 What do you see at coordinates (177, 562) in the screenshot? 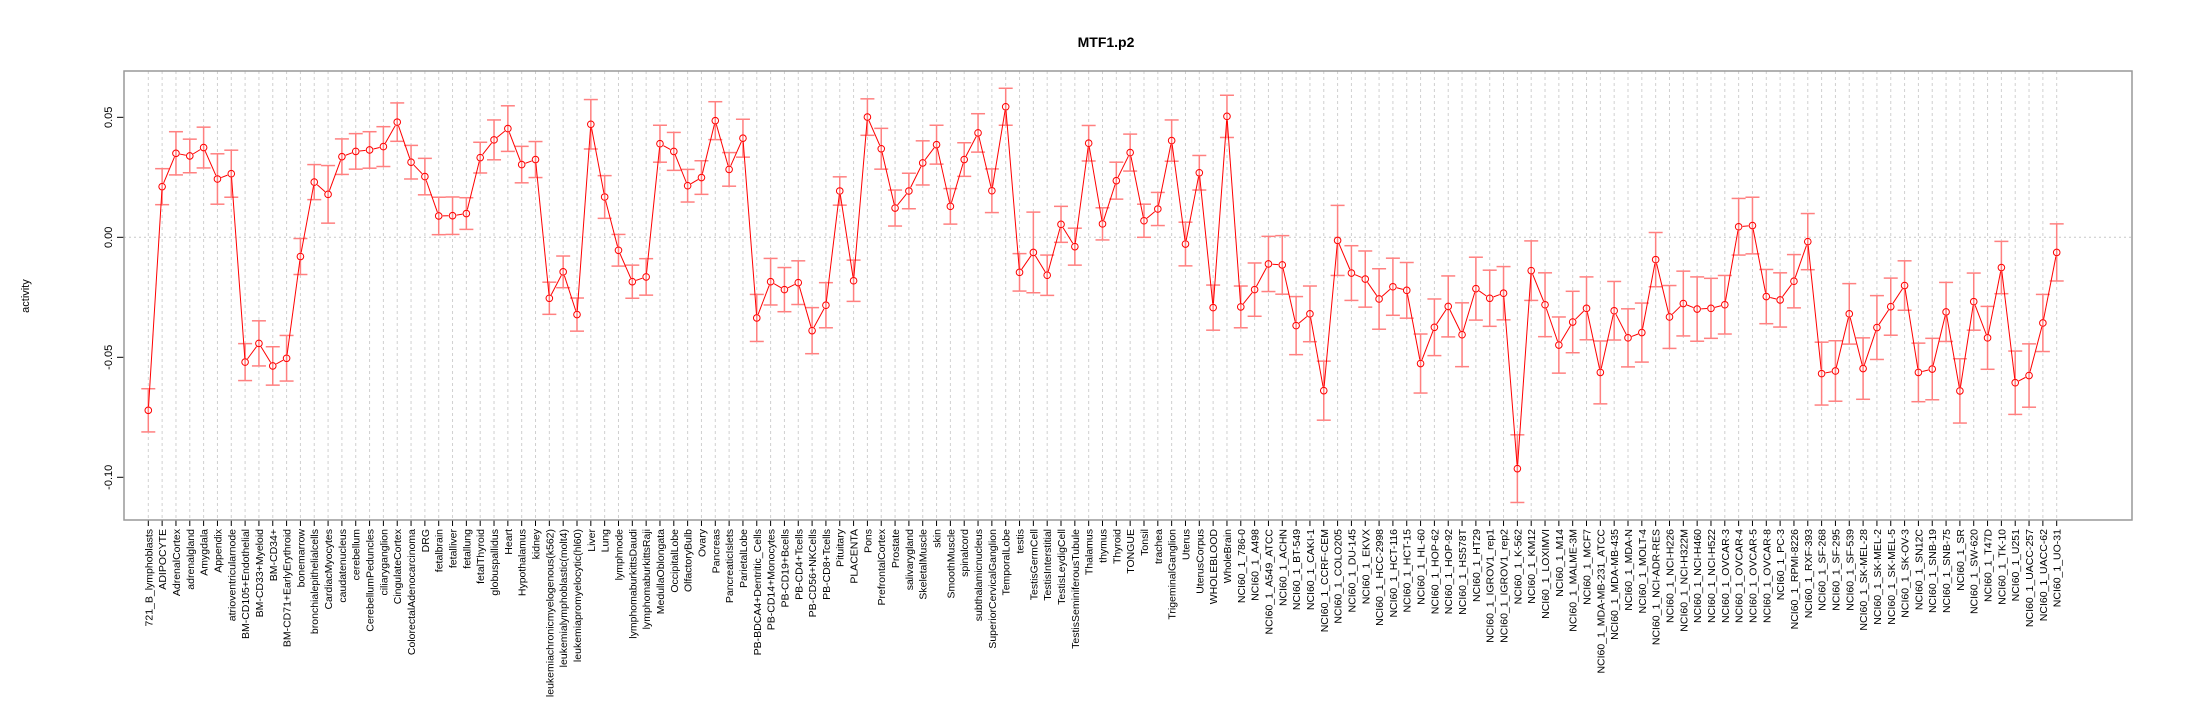
I see `x-tick-label: AdrenalCortex` at bounding box center [177, 562].